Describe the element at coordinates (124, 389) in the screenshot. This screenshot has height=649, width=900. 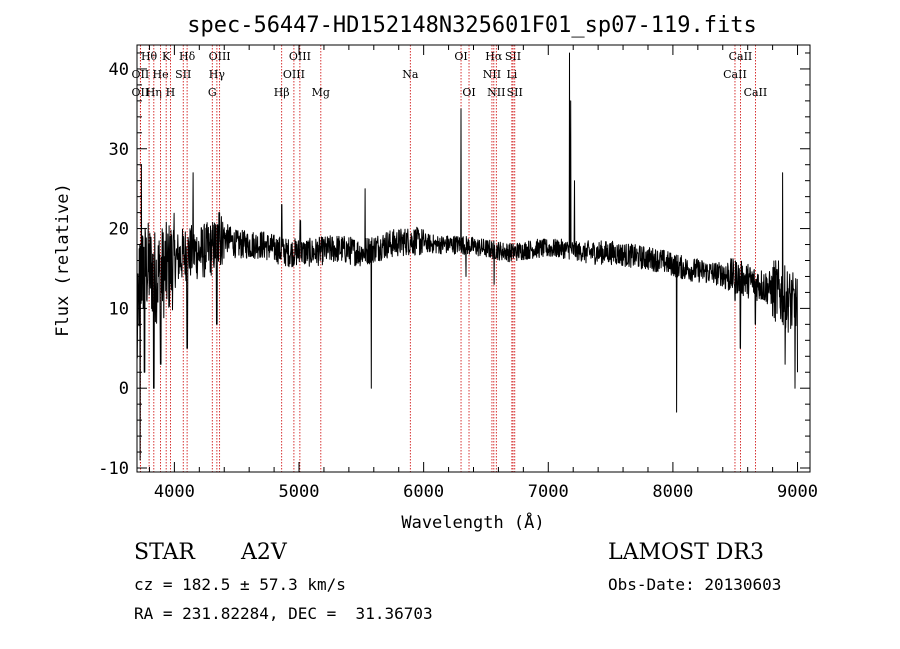
I see `y-tick-label: 0` at that location.